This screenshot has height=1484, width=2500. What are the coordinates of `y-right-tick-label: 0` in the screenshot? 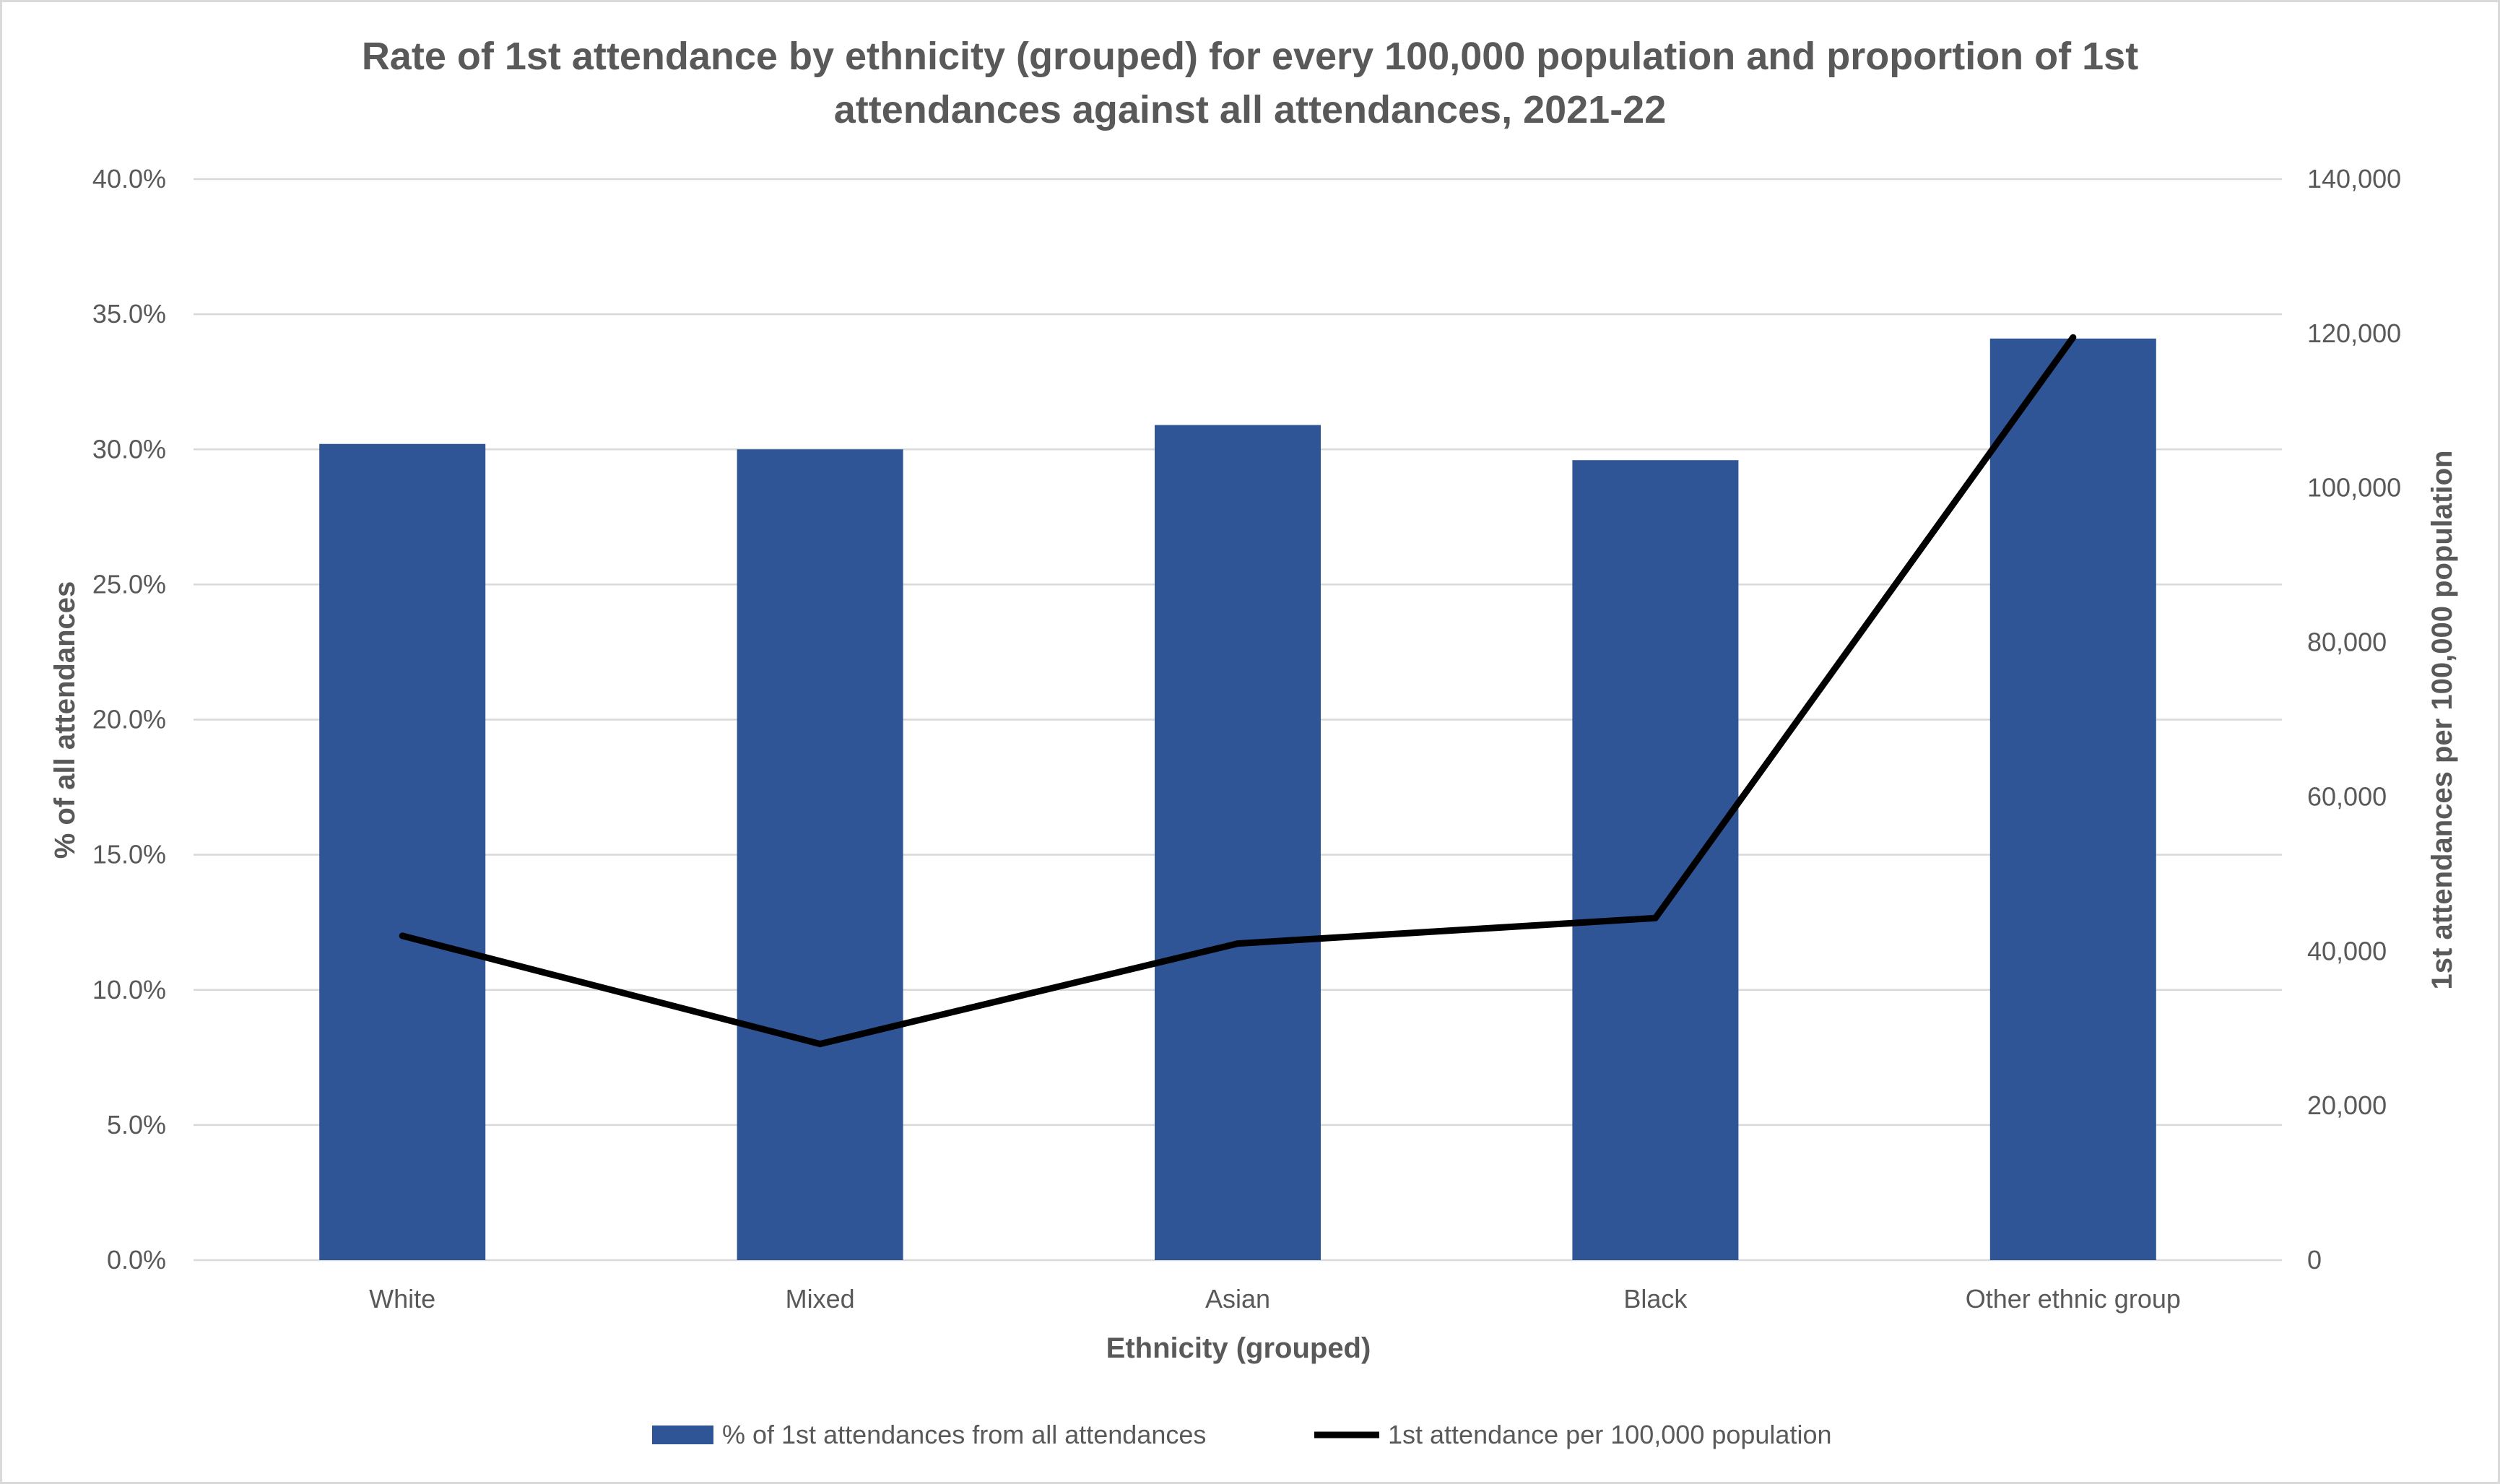 It's located at (2314, 1260).